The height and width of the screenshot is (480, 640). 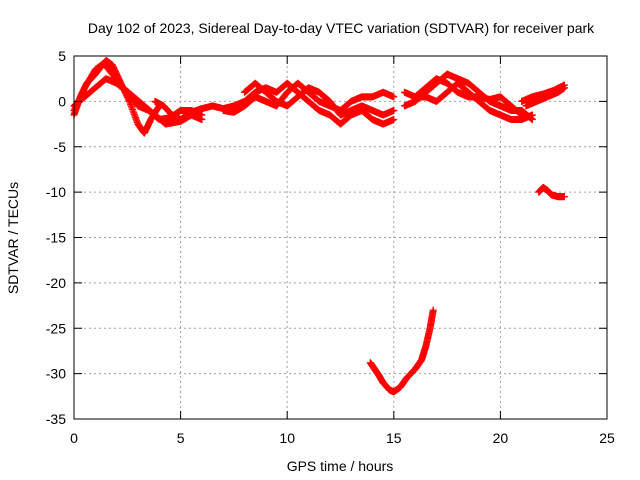 What do you see at coordinates (62, 56) in the screenshot?
I see `y-tick-label: 5` at bounding box center [62, 56].